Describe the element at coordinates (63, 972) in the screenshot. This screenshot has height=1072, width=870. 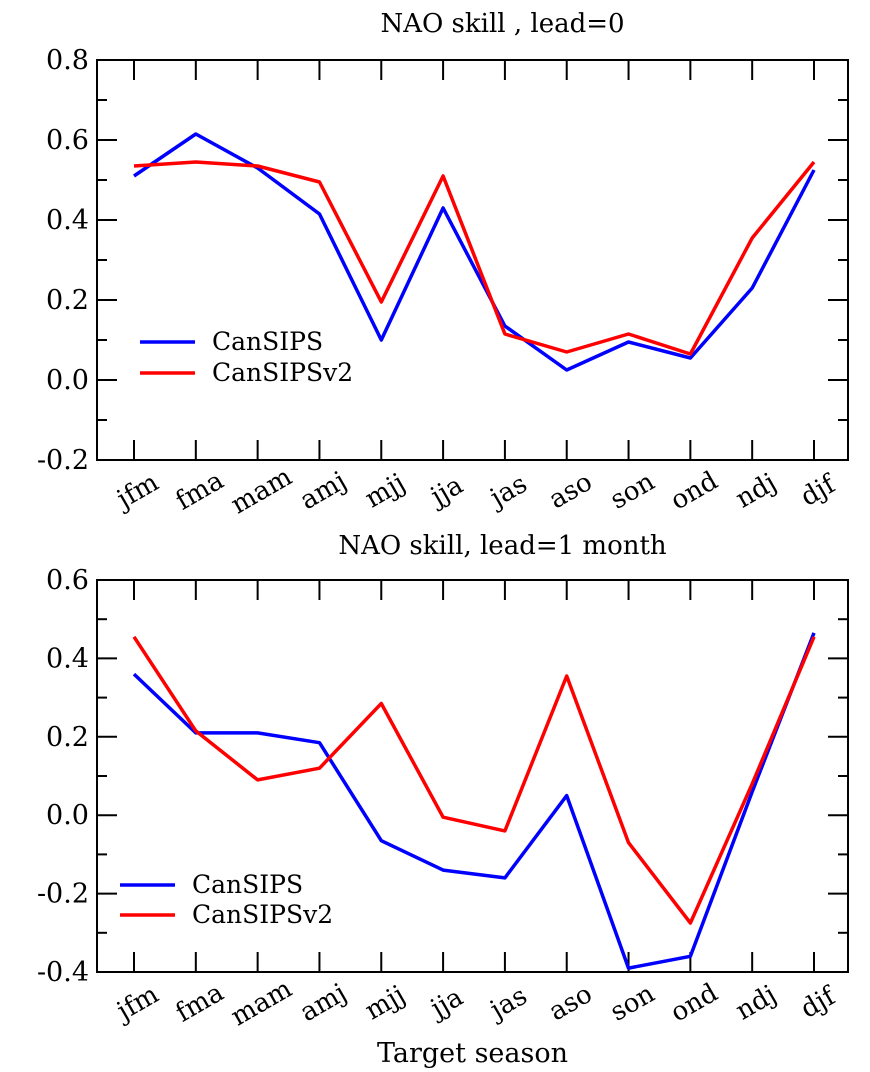
I see `y-tick-label: -0.4` at that location.